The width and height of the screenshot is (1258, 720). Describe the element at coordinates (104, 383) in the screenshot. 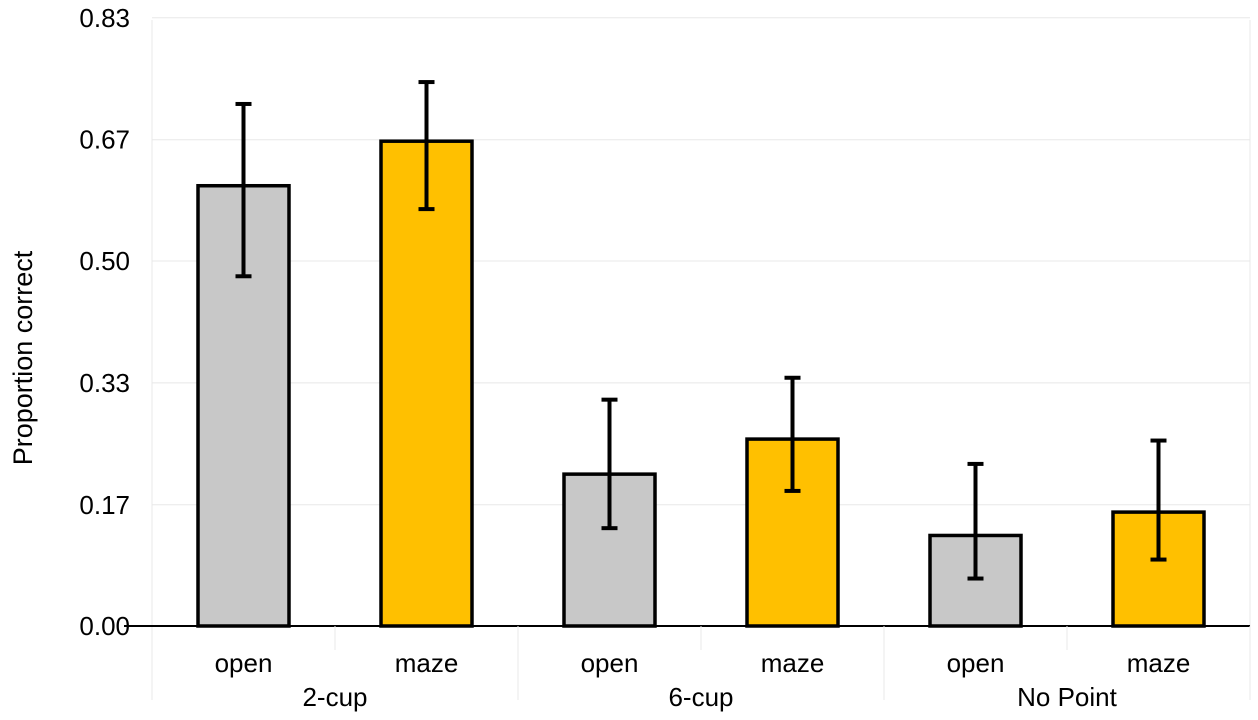

I see `y-tick-label: 0.33` at that location.